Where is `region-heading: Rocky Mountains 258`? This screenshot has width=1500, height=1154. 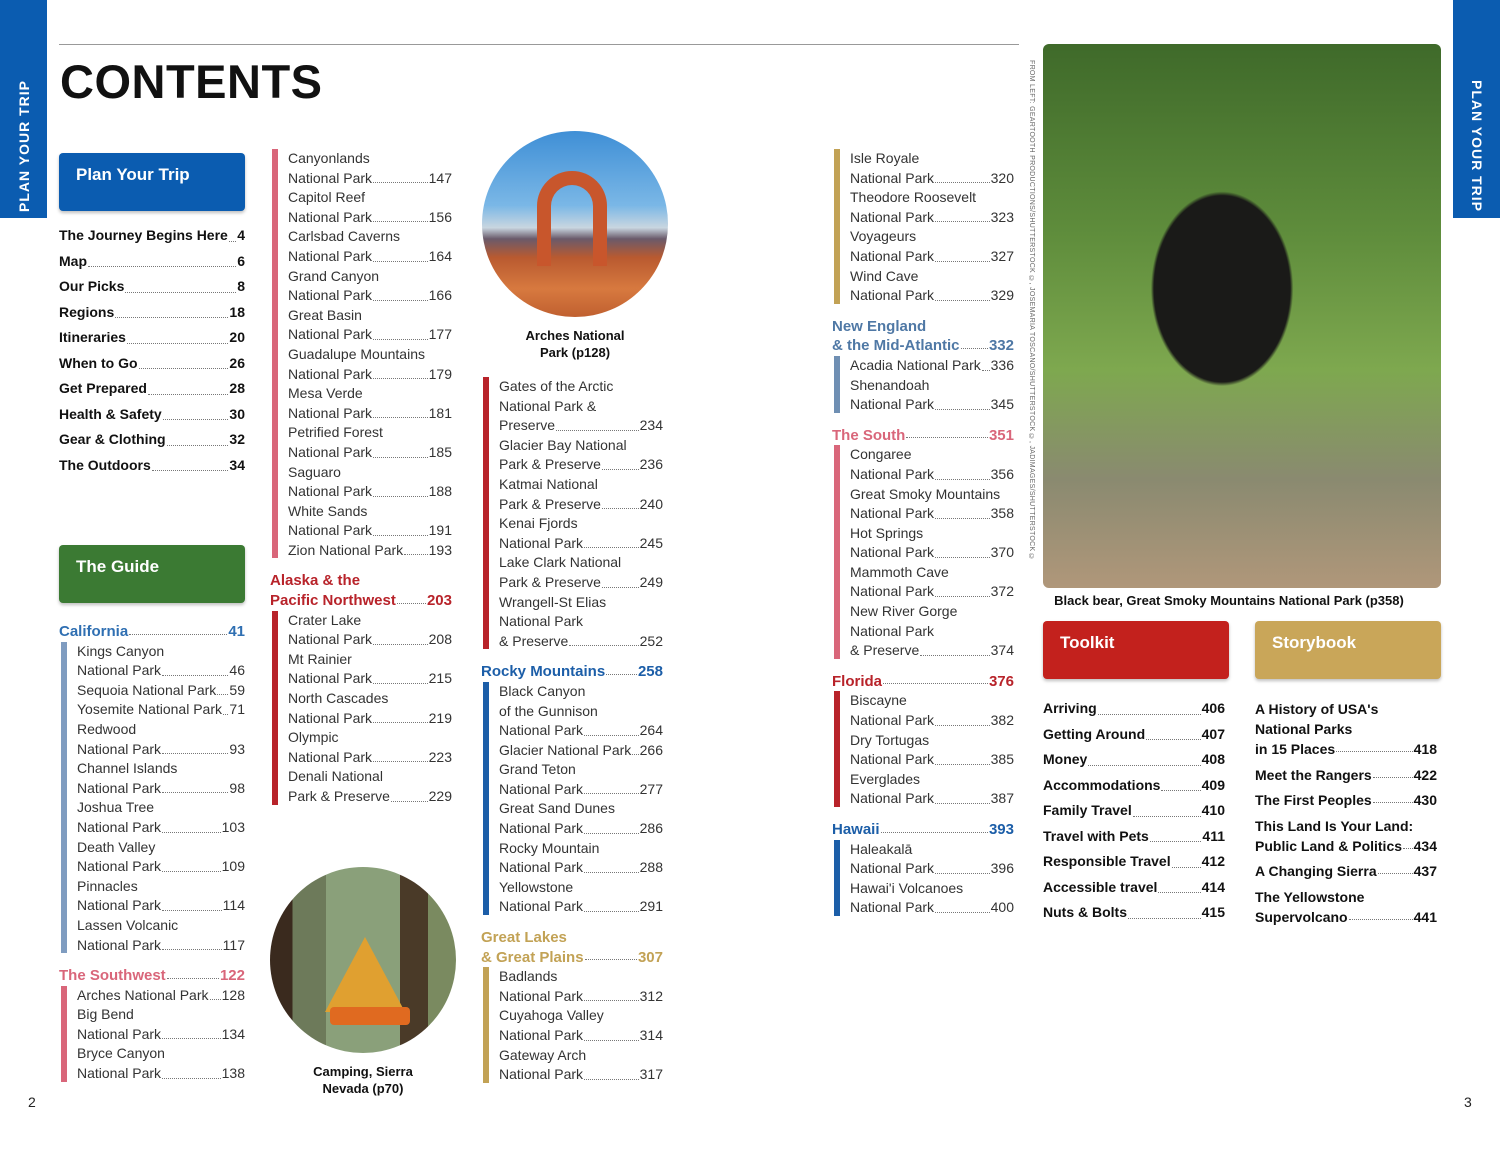
region-heading: Rocky Mountains 258 is located at coordinates (572, 672).